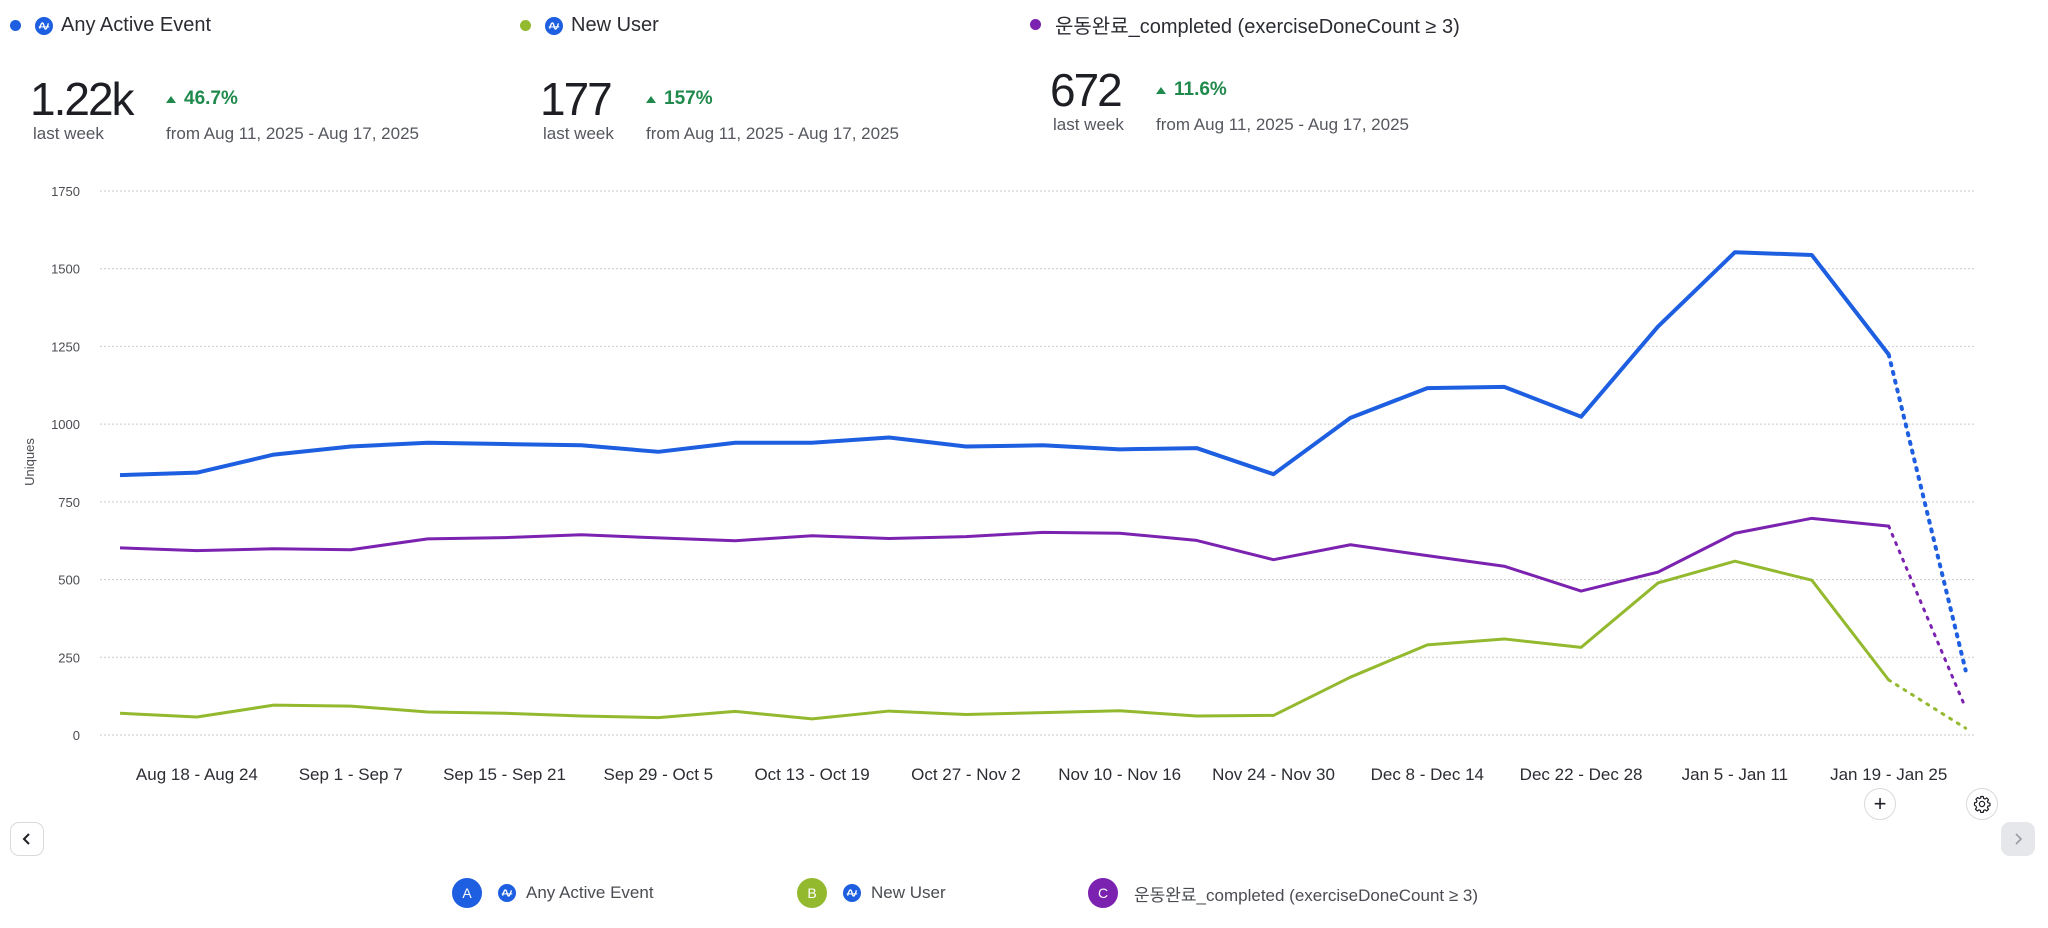 This screenshot has height=928, width=2048. Describe the element at coordinates (615, 25) in the screenshot. I see `series-name: New User` at that location.